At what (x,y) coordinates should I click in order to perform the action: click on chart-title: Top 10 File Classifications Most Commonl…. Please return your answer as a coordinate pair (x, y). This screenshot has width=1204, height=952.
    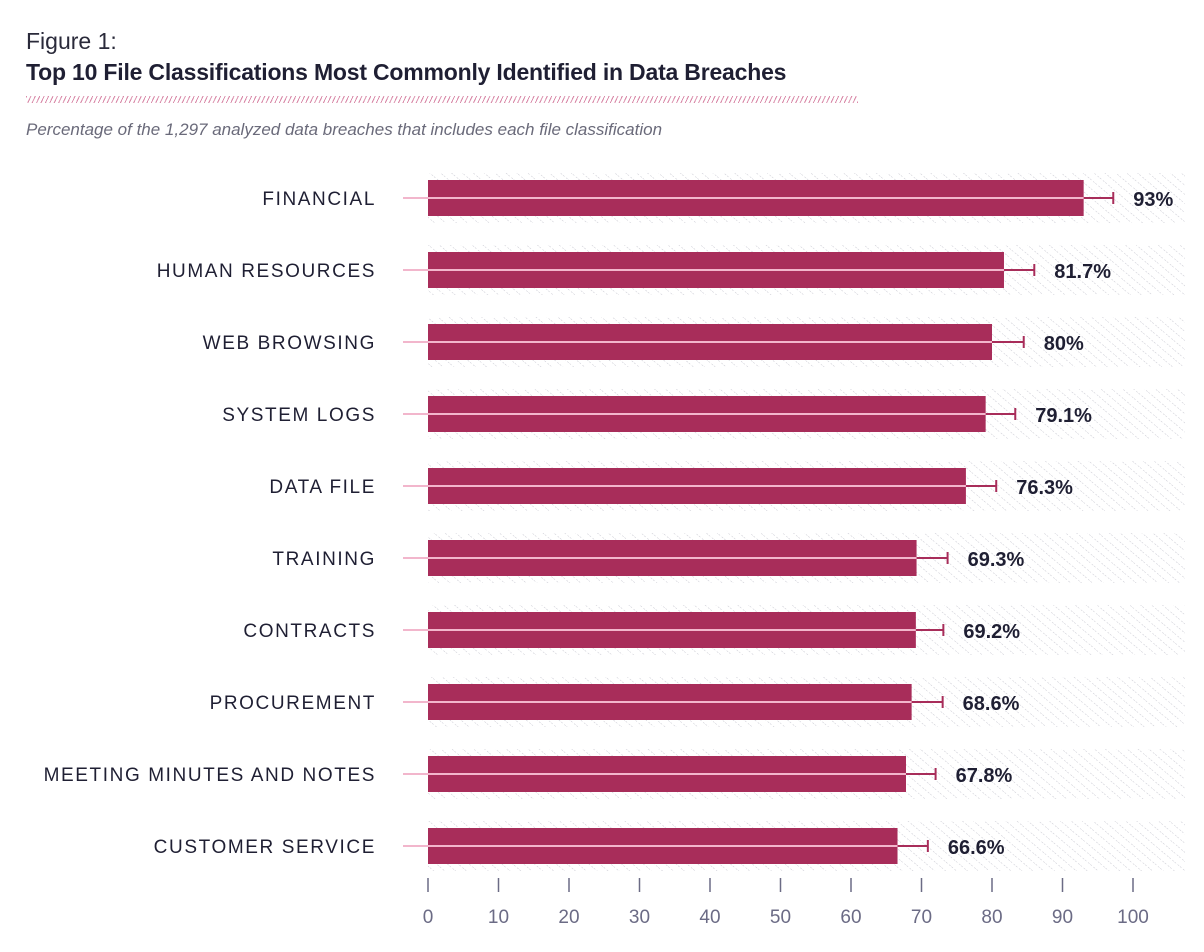
    Looking at the image, I should click on (406, 72).